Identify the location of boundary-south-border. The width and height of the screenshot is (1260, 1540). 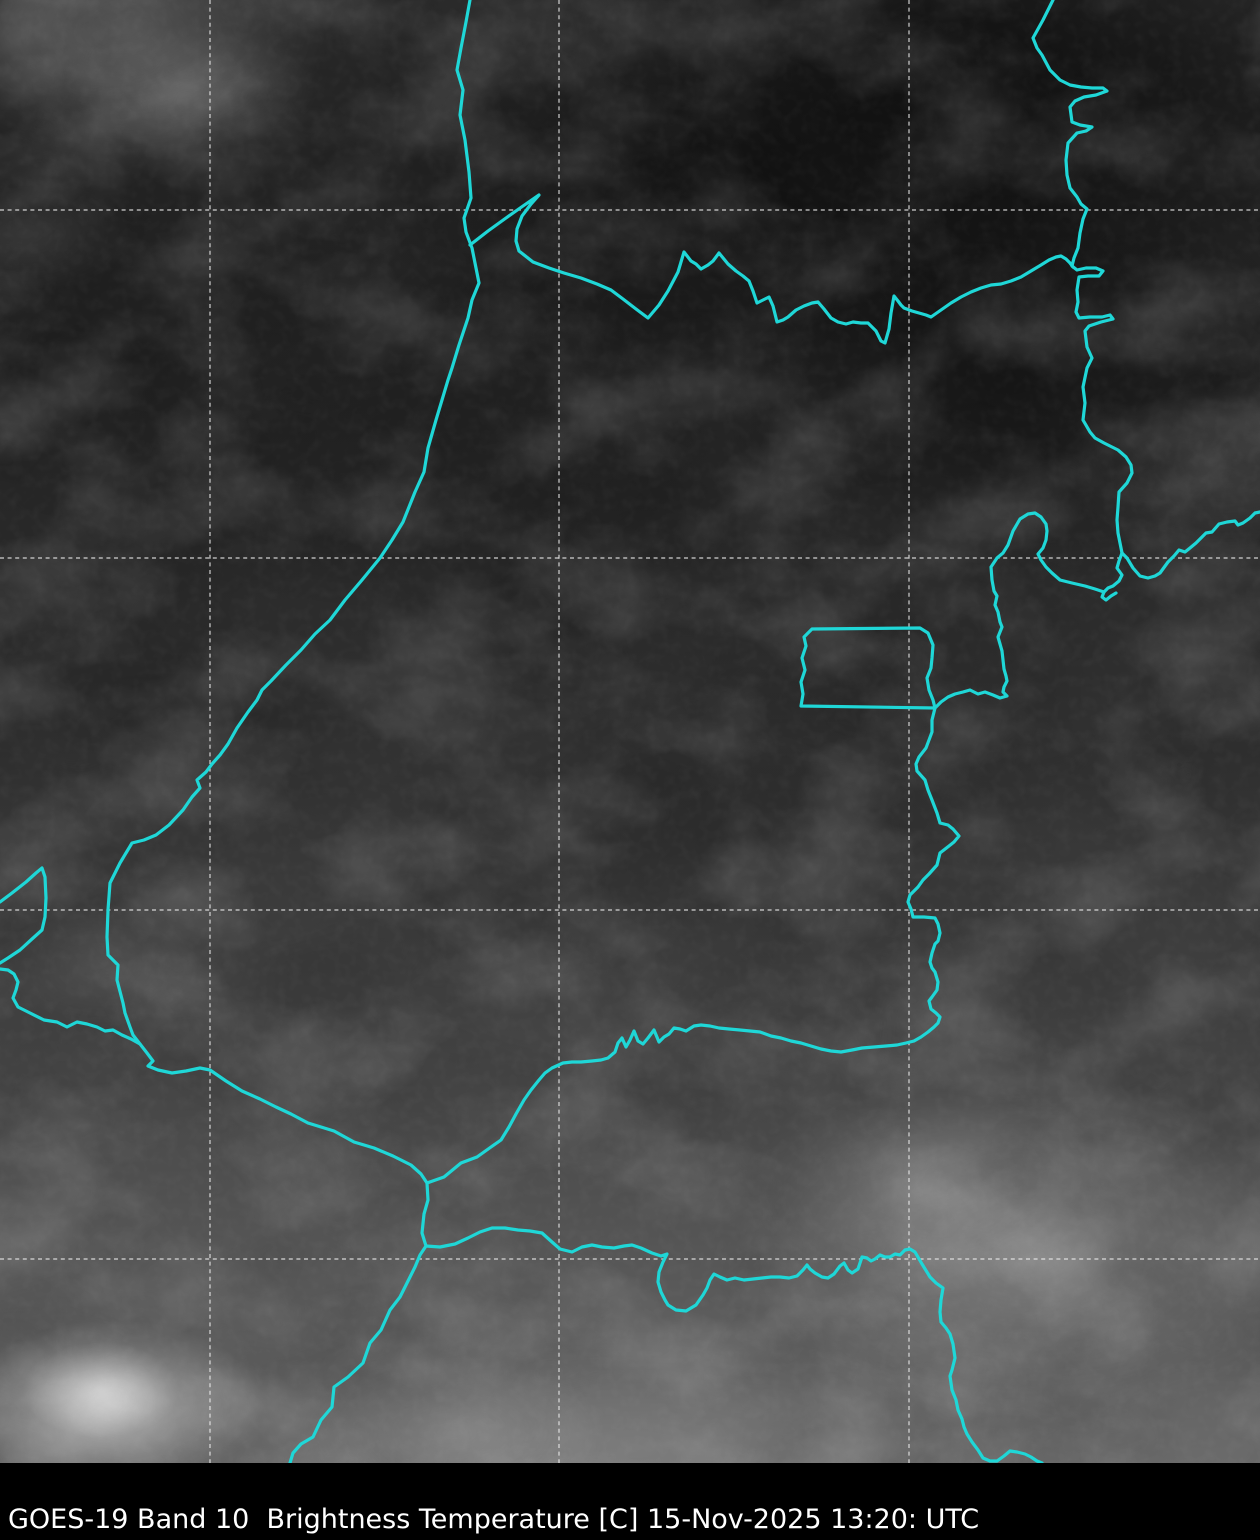
(734, 1344).